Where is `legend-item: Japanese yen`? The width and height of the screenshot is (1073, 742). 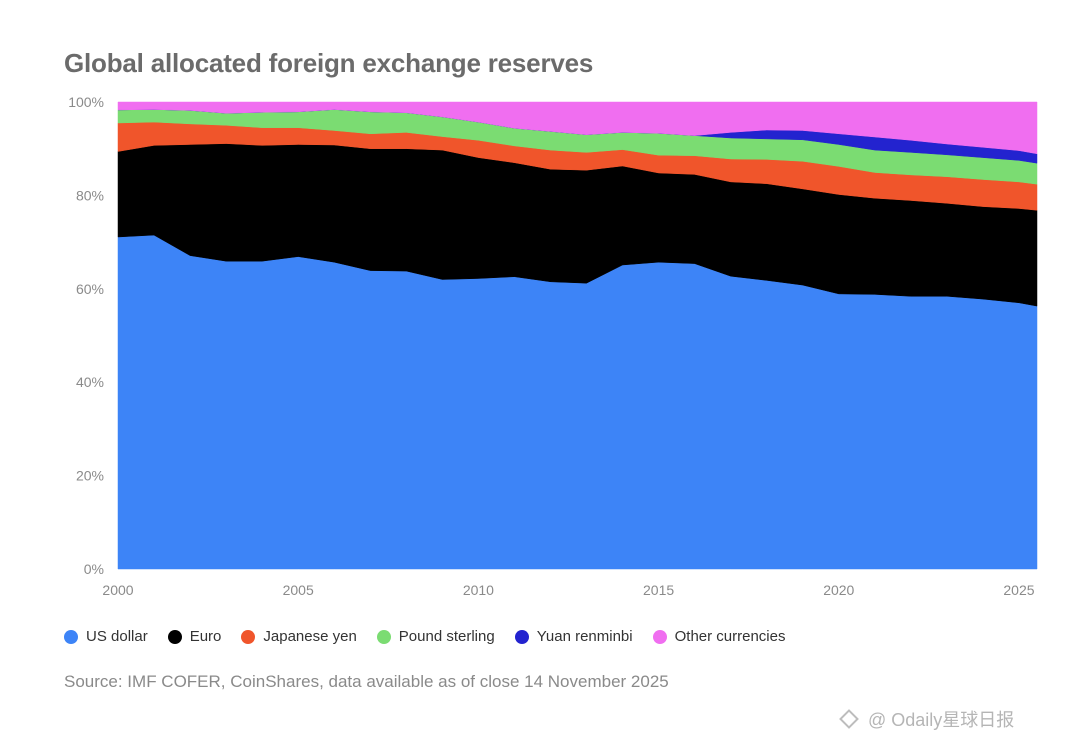 legend-item: Japanese yen is located at coordinates (299, 636).